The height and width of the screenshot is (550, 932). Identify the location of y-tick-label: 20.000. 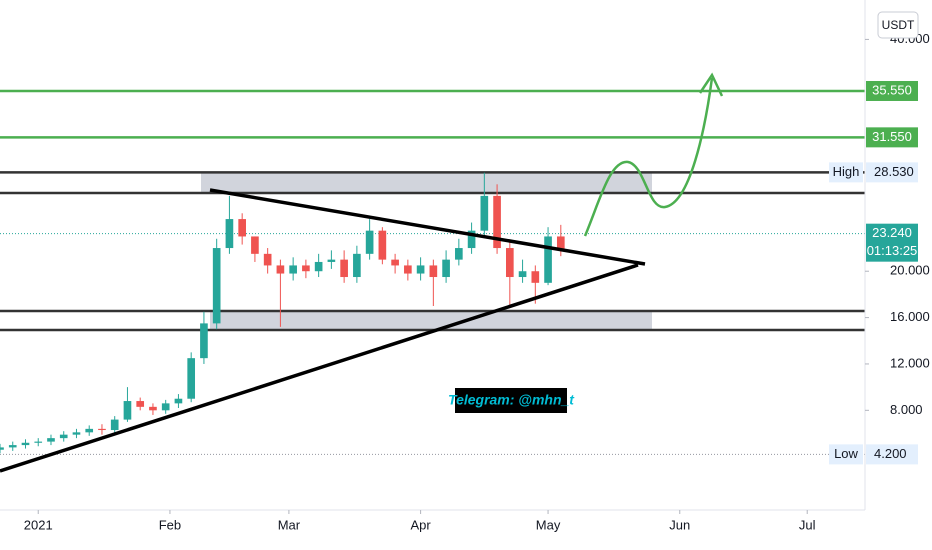
(910, 270).